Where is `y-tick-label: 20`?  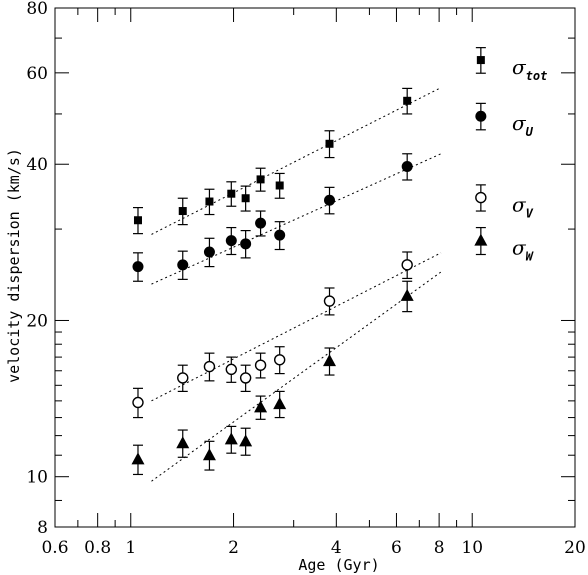
y-tick-label: 20 is located at coordinates (37, 321).